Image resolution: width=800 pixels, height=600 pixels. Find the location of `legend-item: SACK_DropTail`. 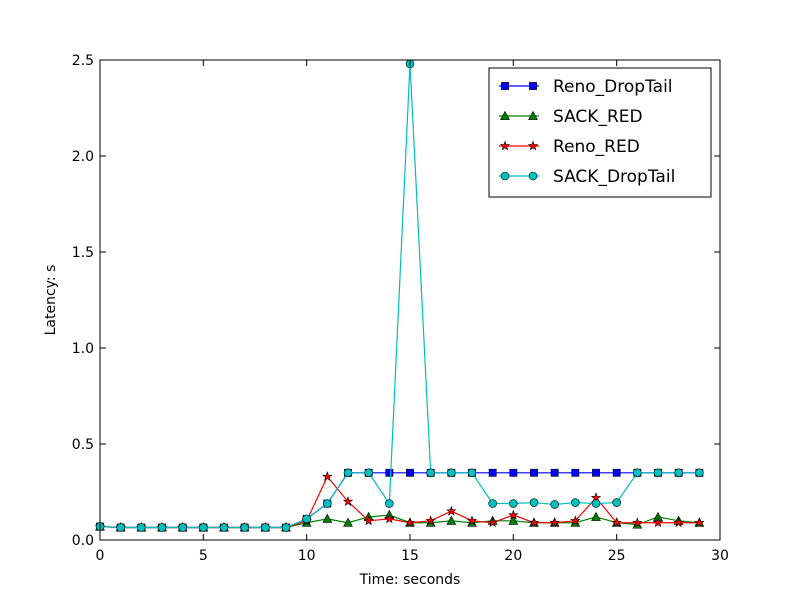

legend-item: SACK_DropTail is located at coordinates (587, 177).